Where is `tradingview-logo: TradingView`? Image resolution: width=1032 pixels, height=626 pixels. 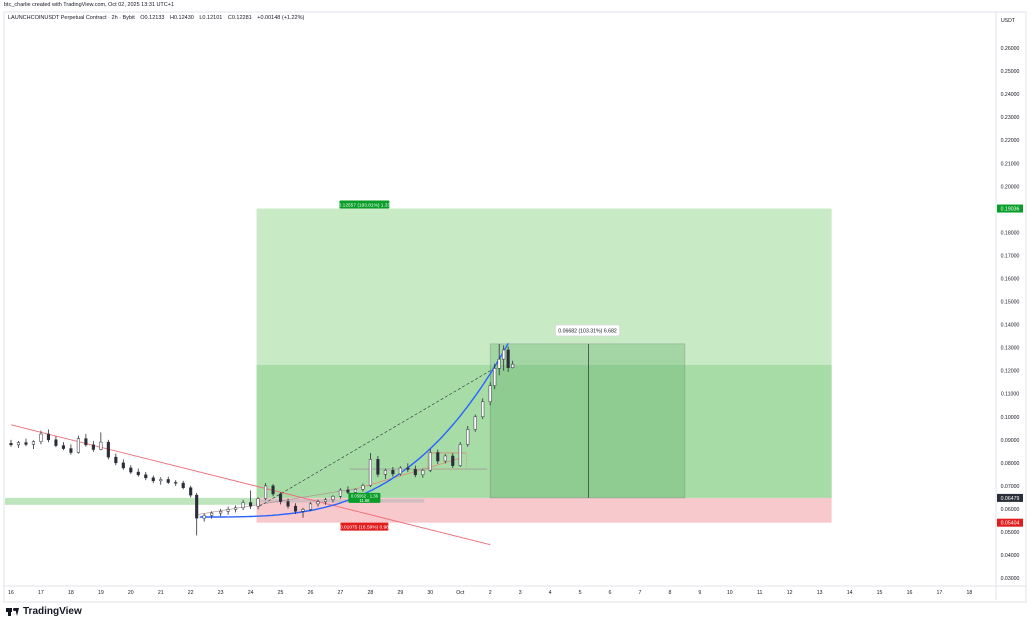
tradingview-logo: TradingView is located at coordinates (44, 611).